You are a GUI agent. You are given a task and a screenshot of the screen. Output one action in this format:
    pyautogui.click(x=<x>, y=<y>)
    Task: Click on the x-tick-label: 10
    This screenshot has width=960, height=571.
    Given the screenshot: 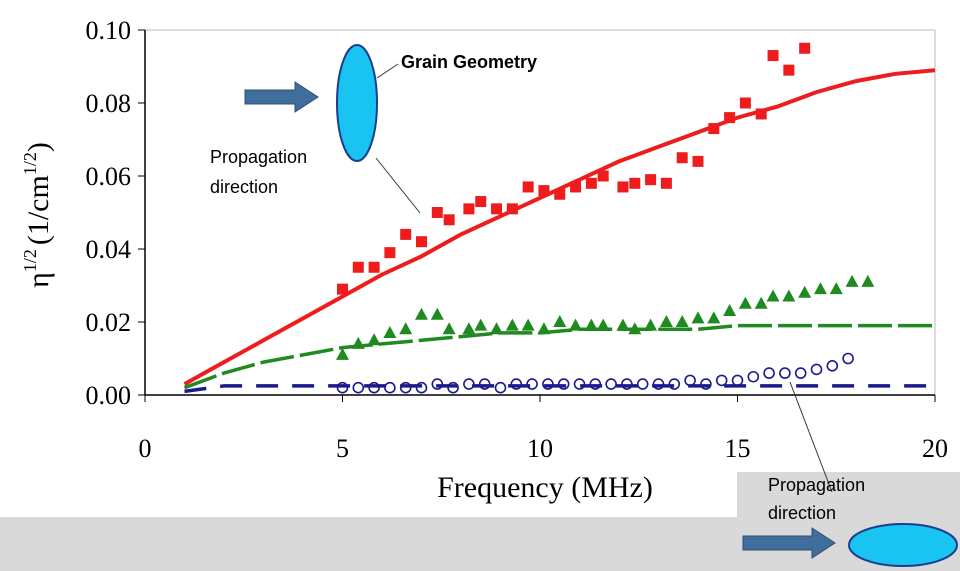 What is the action you would take?
    pyautogui.click(x=540, y=448)
    